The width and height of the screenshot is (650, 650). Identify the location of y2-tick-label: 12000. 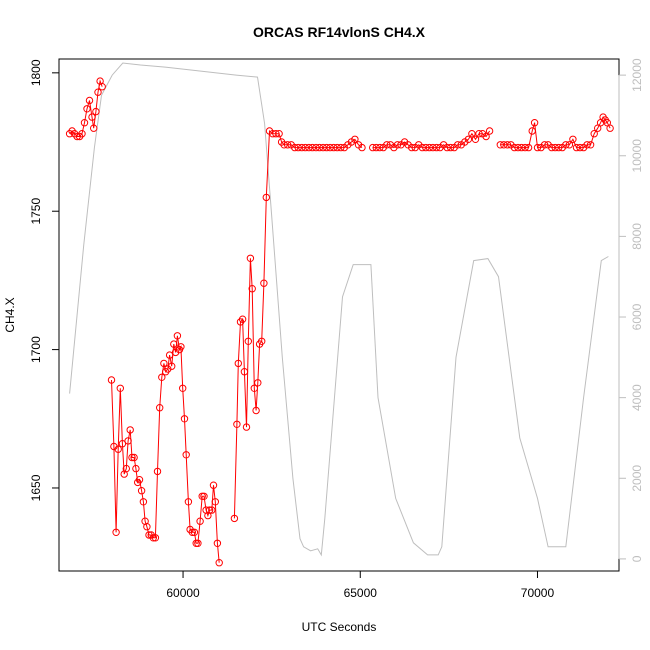
(637, 75).